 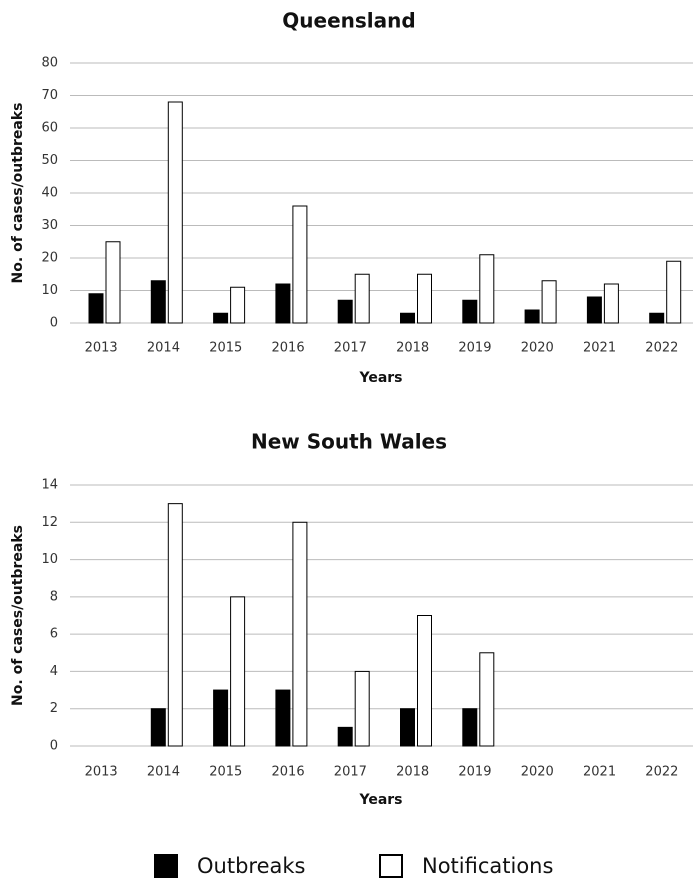 What do you see at coordinates (49, 128) in the screenshot?
I see `y-tick-label: 60` at bounding box center [49, 128].